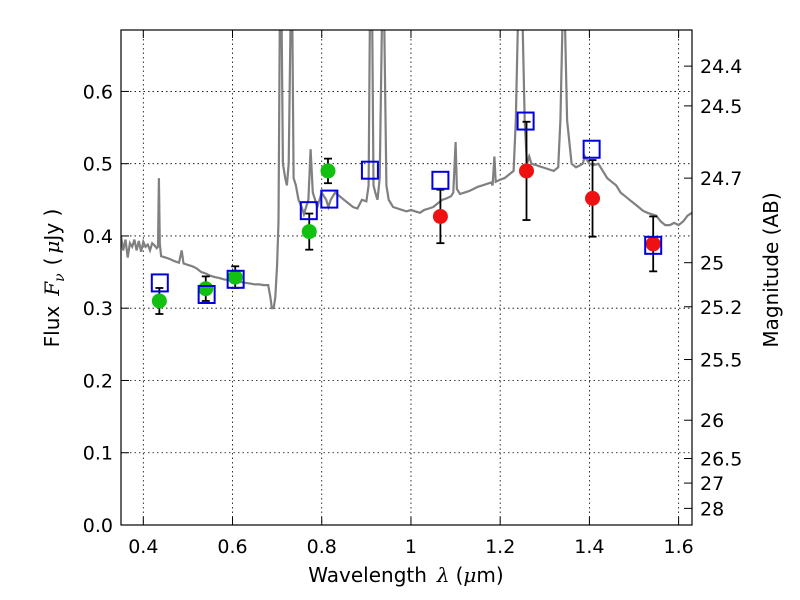 The width and height of the screenshot is (800, 600). Describe the element at coordinates (411, 547) in the screenshot. I see `x-tick-label: 1` at that location.